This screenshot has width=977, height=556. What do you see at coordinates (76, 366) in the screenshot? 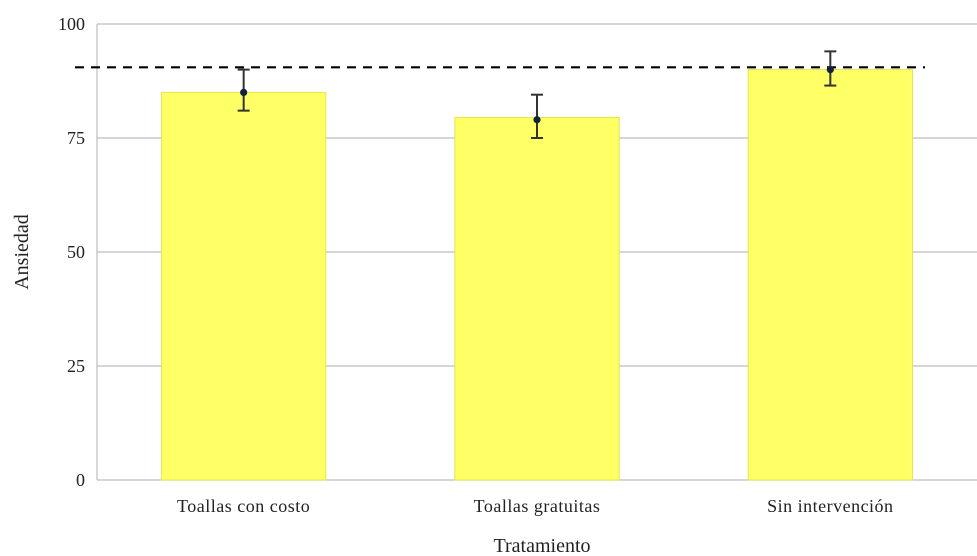
I see `y-tick-label: 25` at bounding box center [76, 366].